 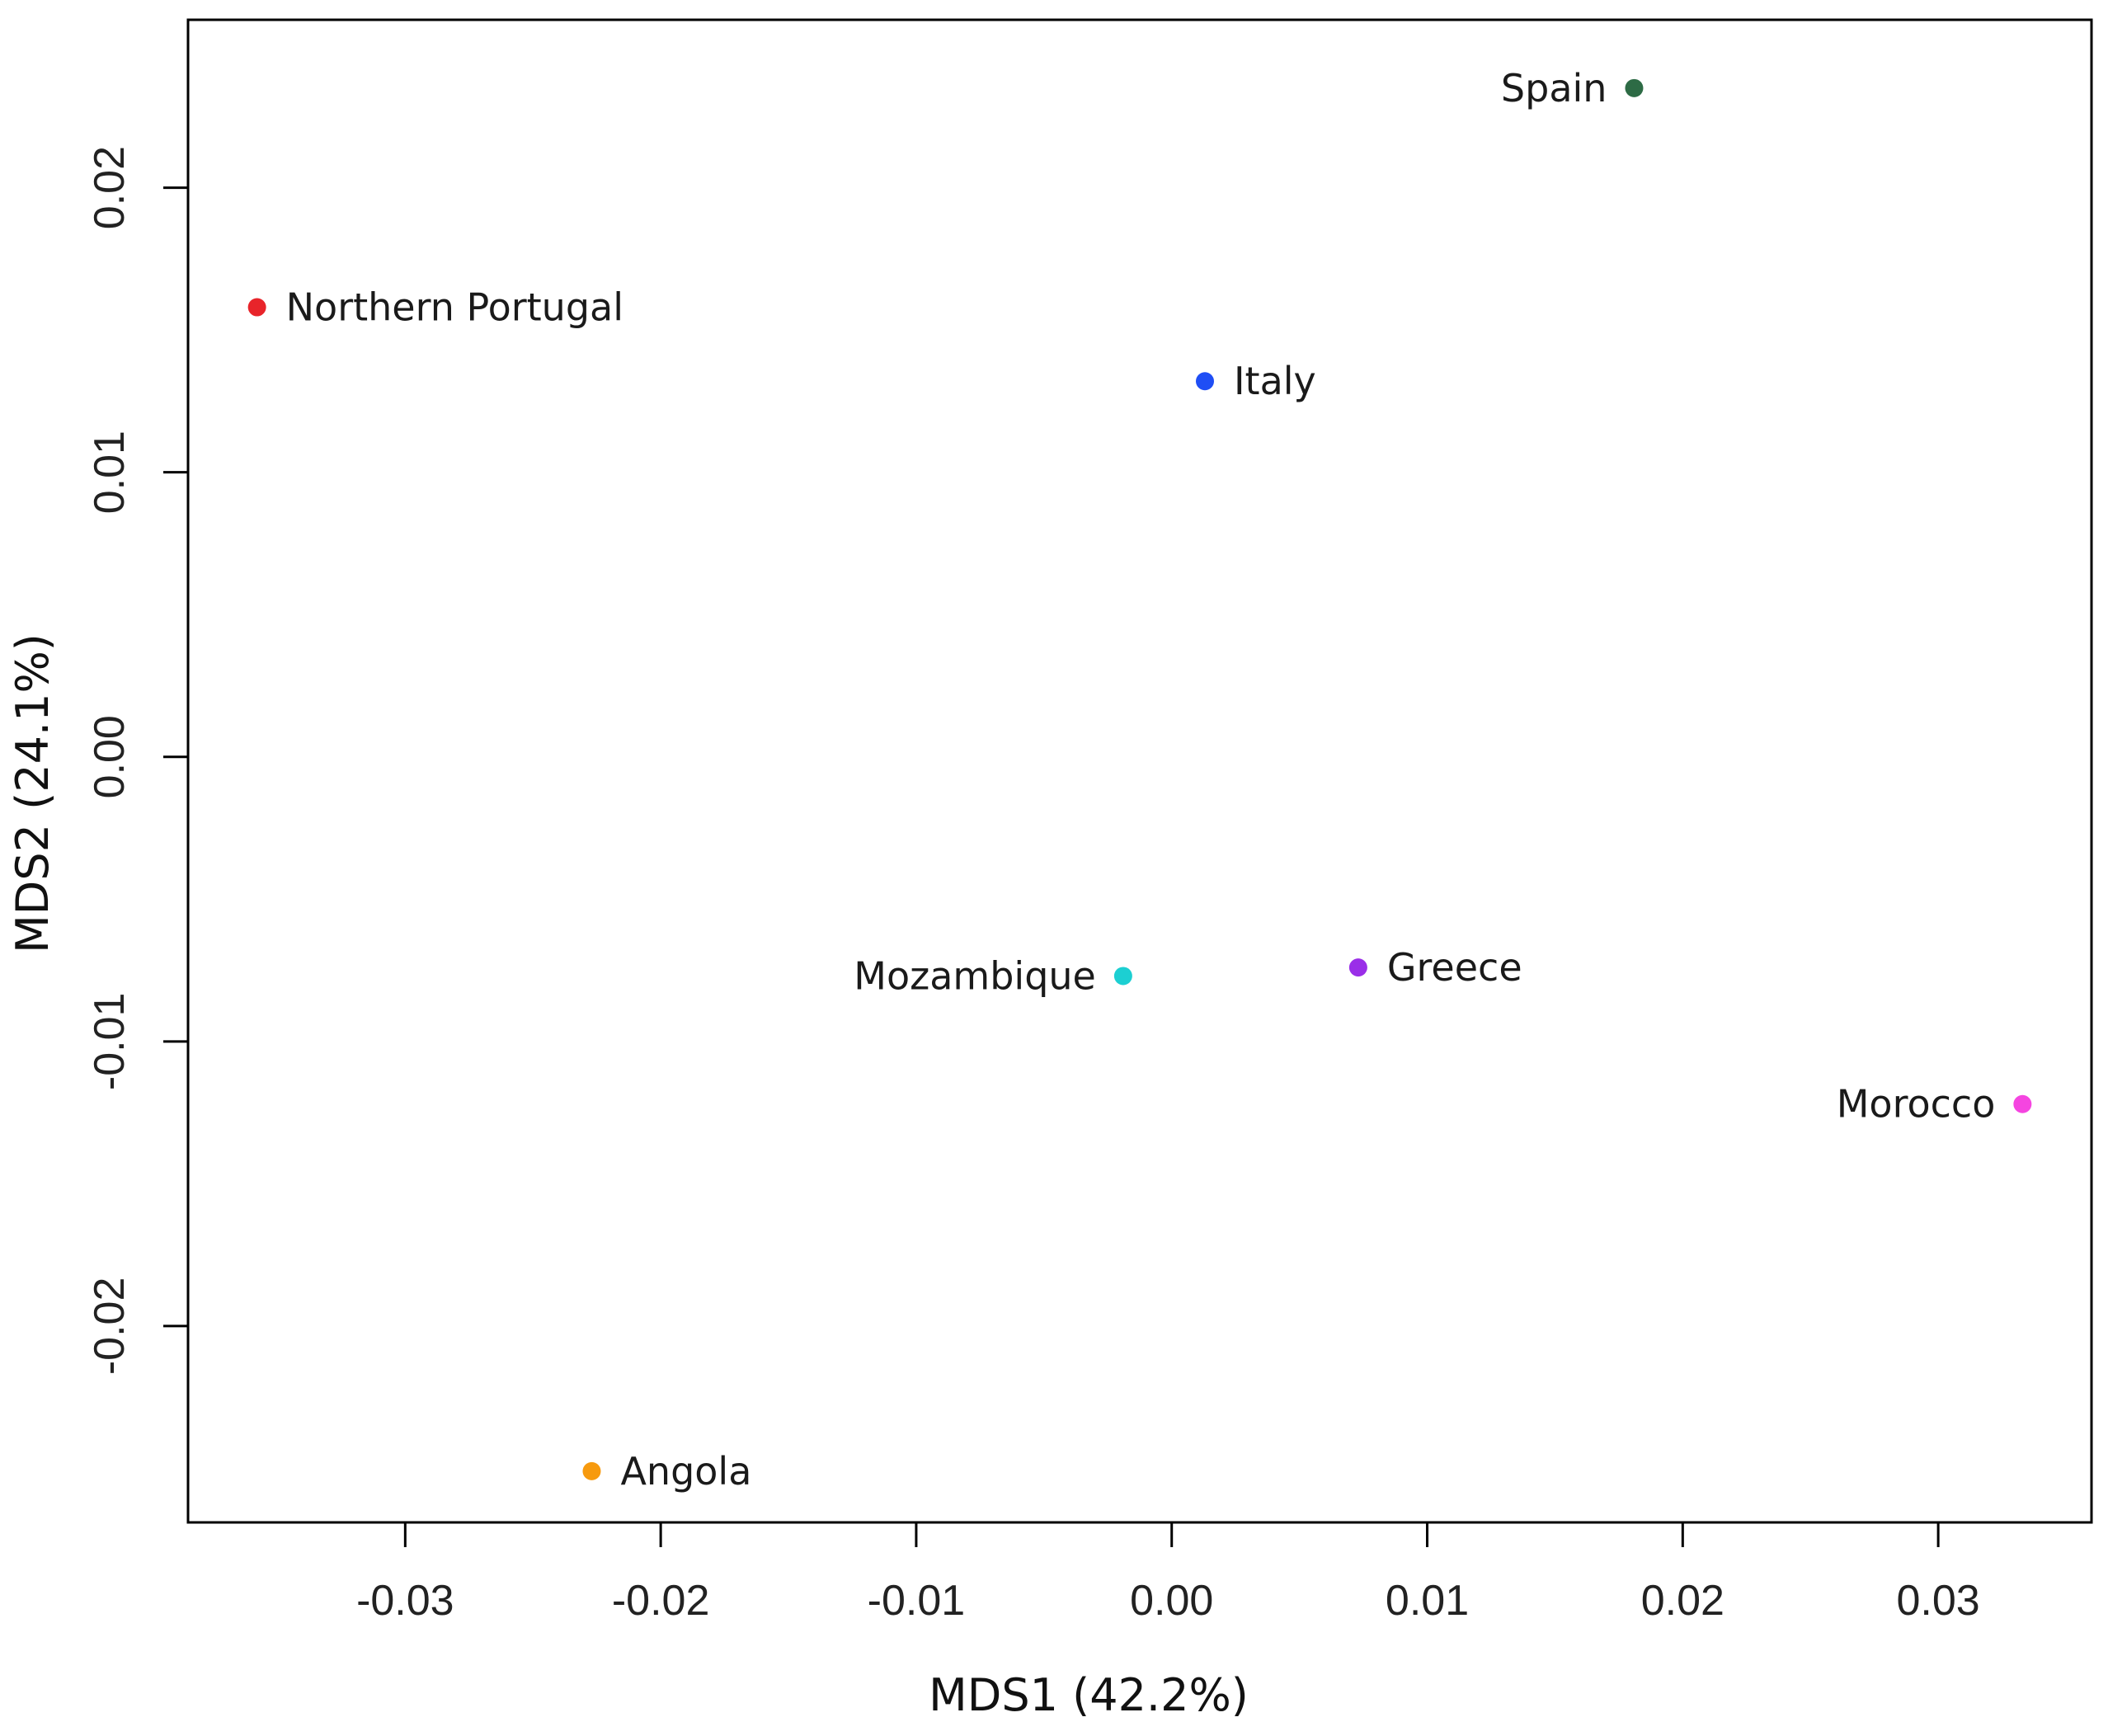 What do you see at coordinates (1938, 1601) in the screenshot?
I see `x-tick-label: 0.03` at bounding box center [1938, 1601].